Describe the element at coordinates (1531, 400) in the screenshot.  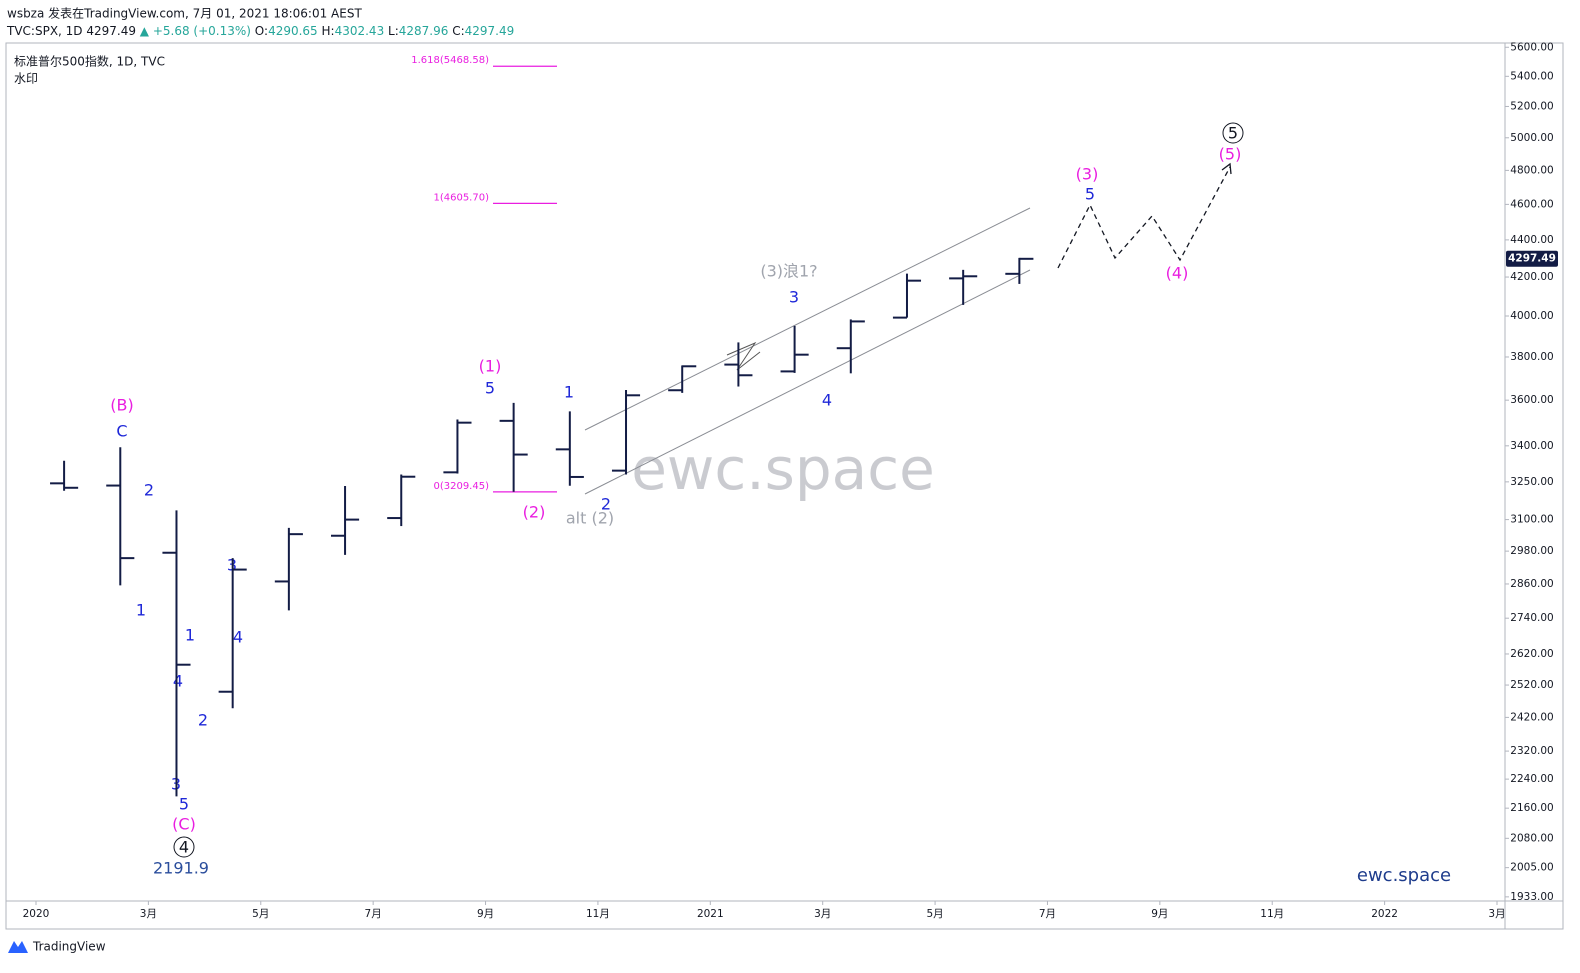
I see `y-tick-label: 3600.00` at that location.